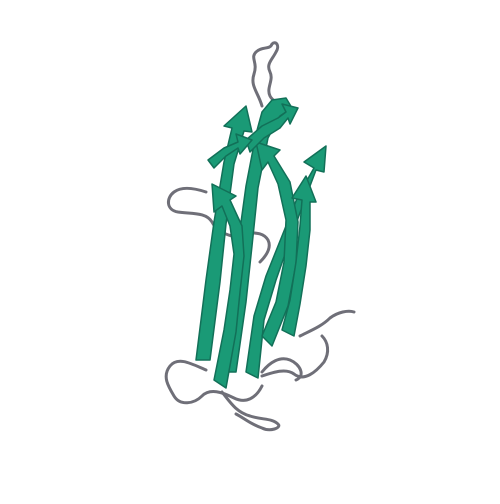  Describe the element at coordinates (214, 382) in the screenshot. I see `coil-loop-bottom-left` at that location.